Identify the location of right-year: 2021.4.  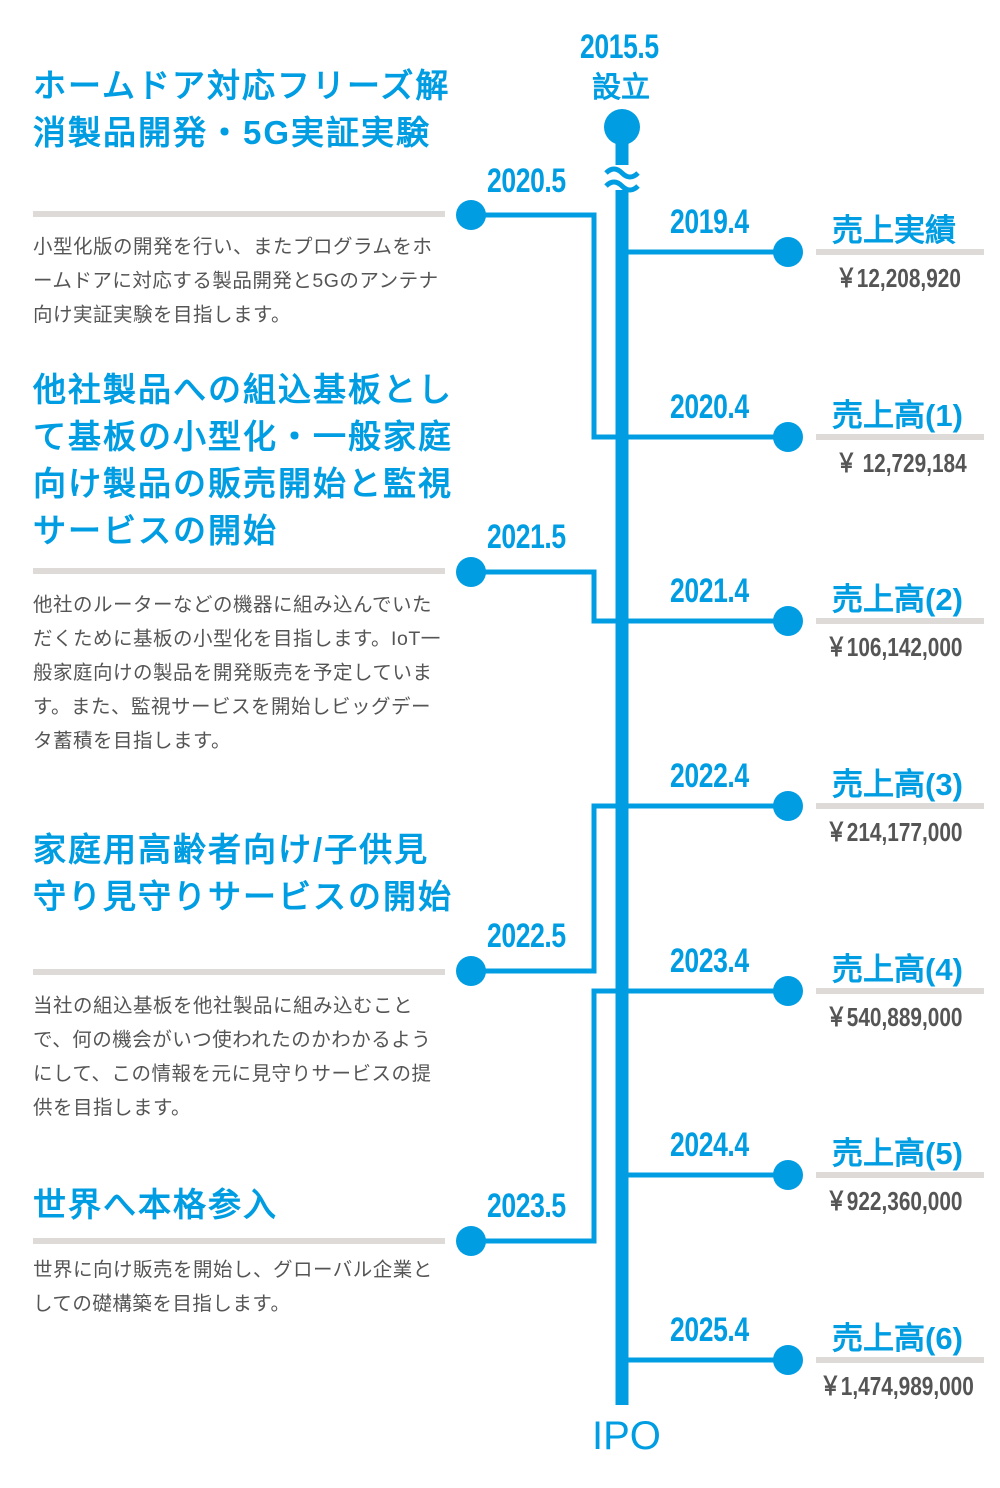
(709, 591).